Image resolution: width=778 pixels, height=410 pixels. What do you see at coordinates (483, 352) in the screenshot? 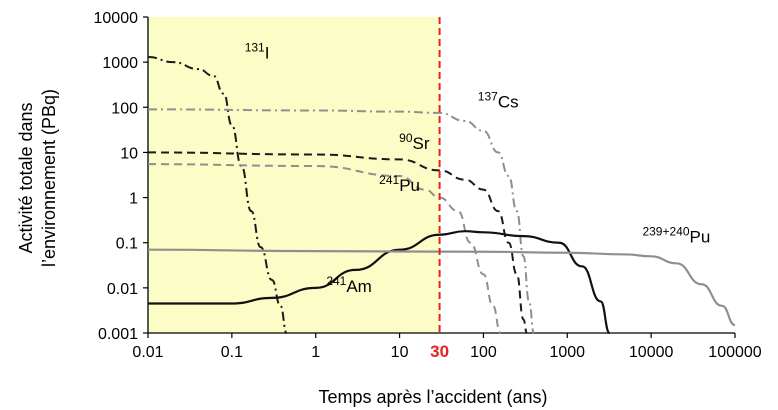
I see `x-tick-label: 100` at bounding box center [483, 352].